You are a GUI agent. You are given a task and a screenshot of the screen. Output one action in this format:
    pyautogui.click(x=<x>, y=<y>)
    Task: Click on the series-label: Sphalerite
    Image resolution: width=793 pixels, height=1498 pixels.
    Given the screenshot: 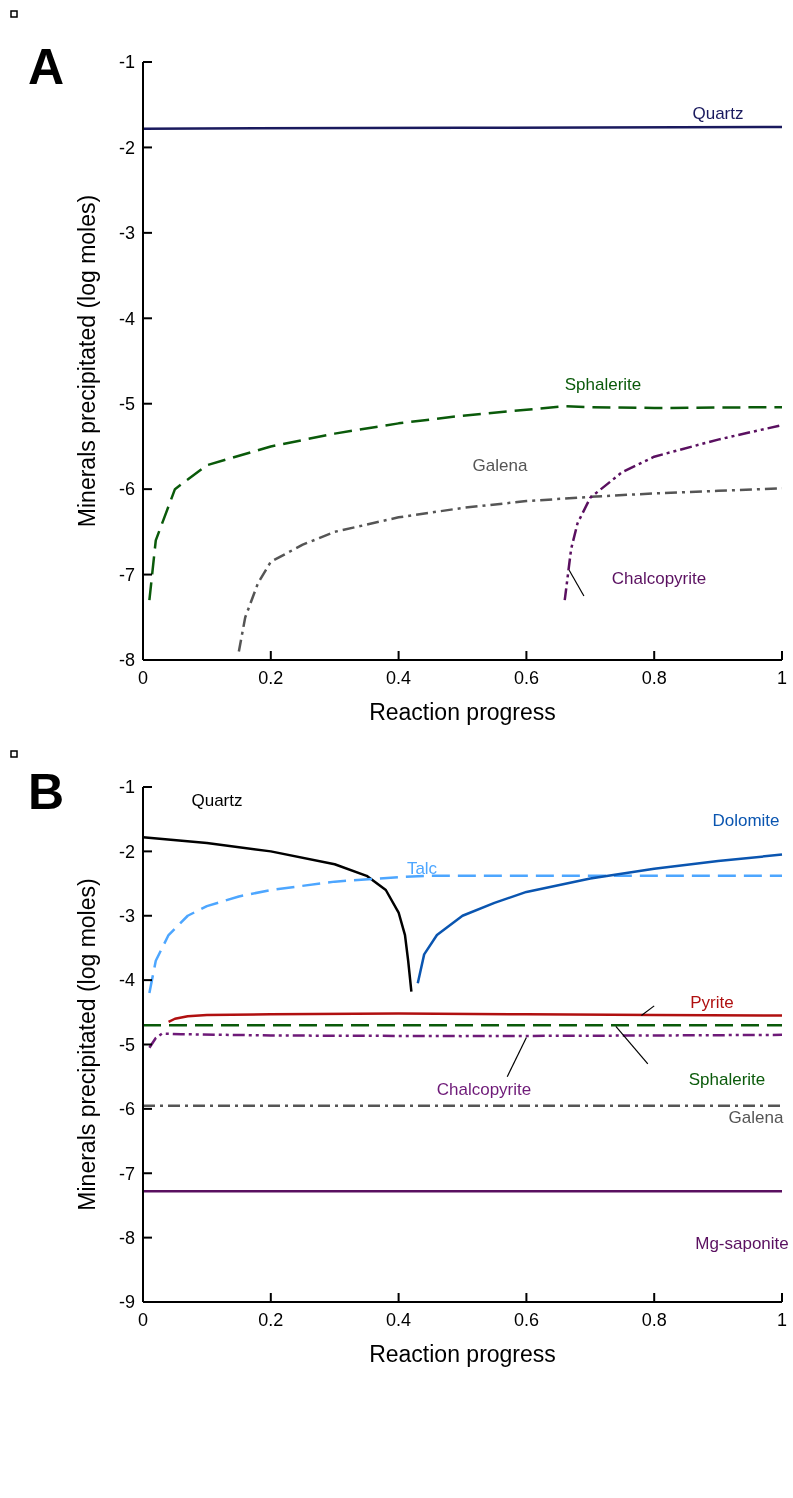 What is the action you would take?
    pyautogui.click(x=603, y=384)
    